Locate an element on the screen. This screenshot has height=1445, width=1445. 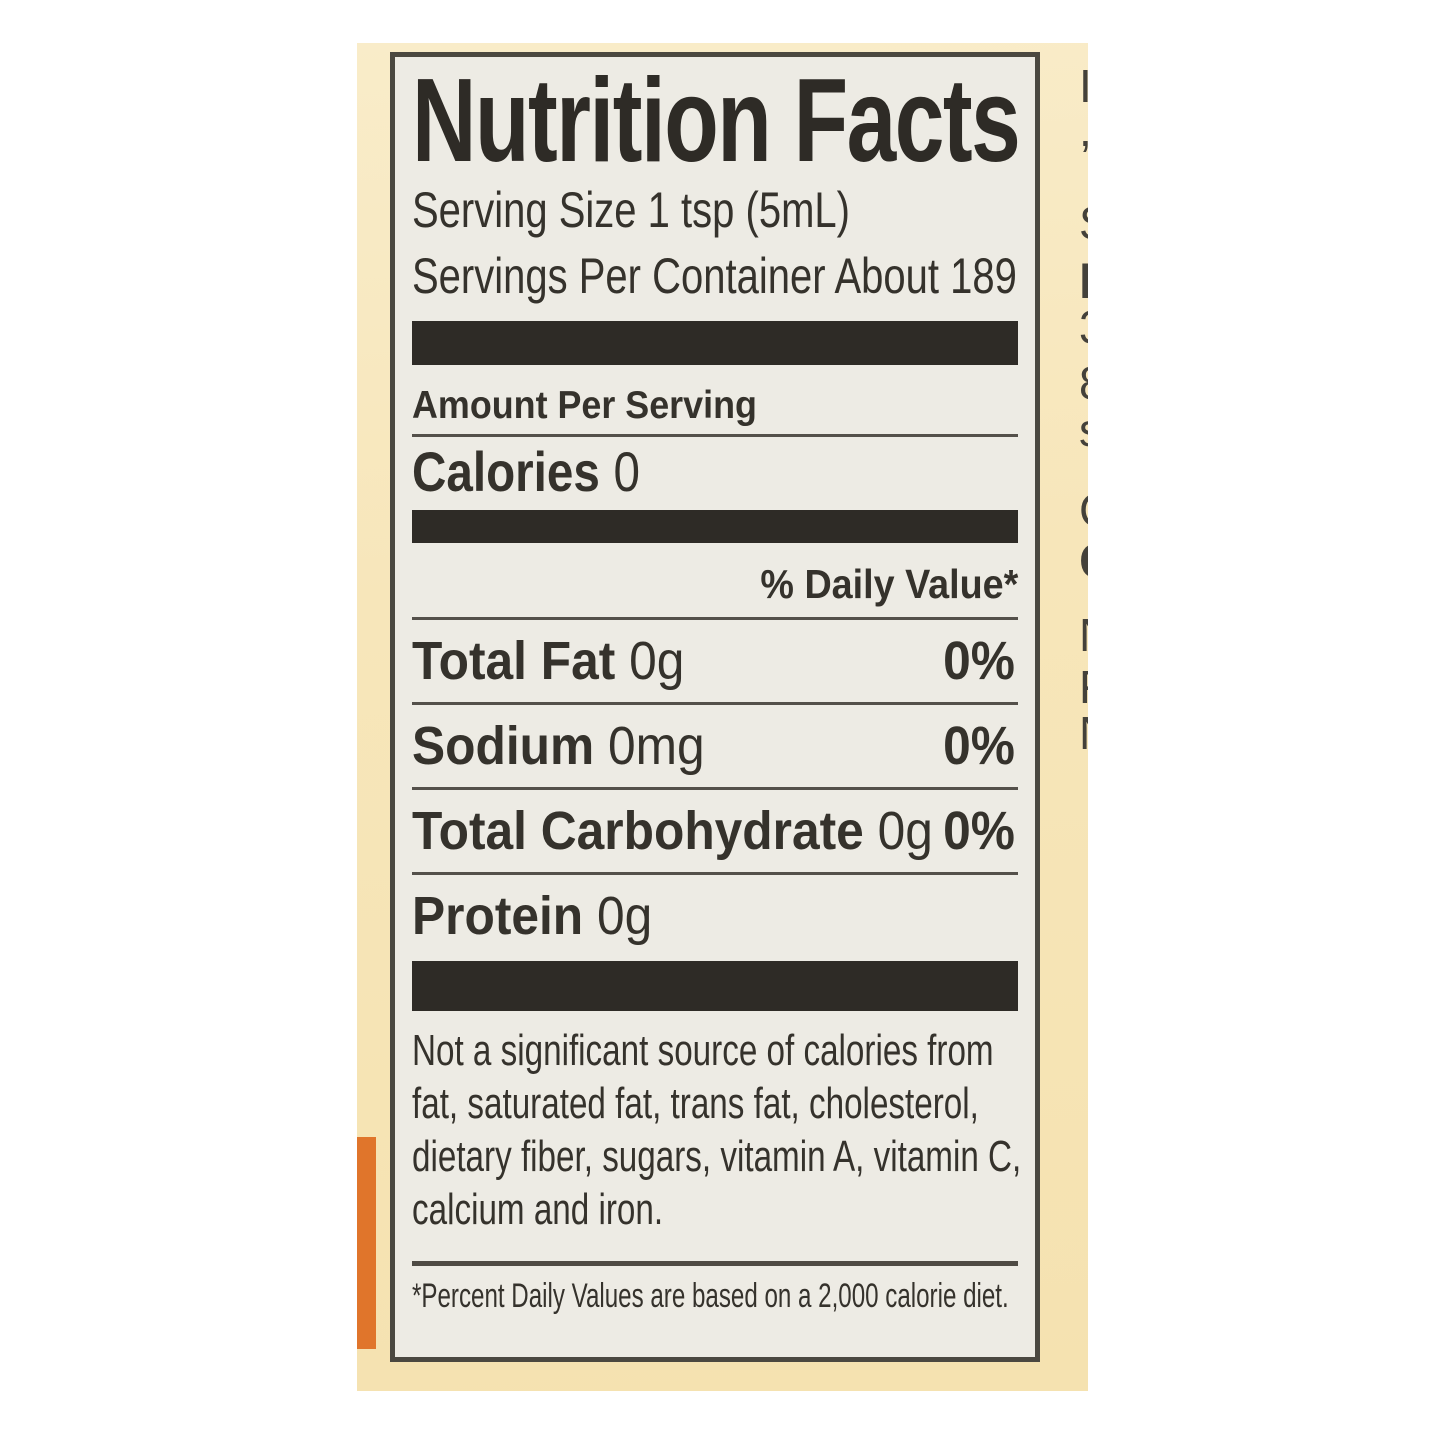
nutrition-facts-title: Nutrition Facts is located at coordinates (716, 120).